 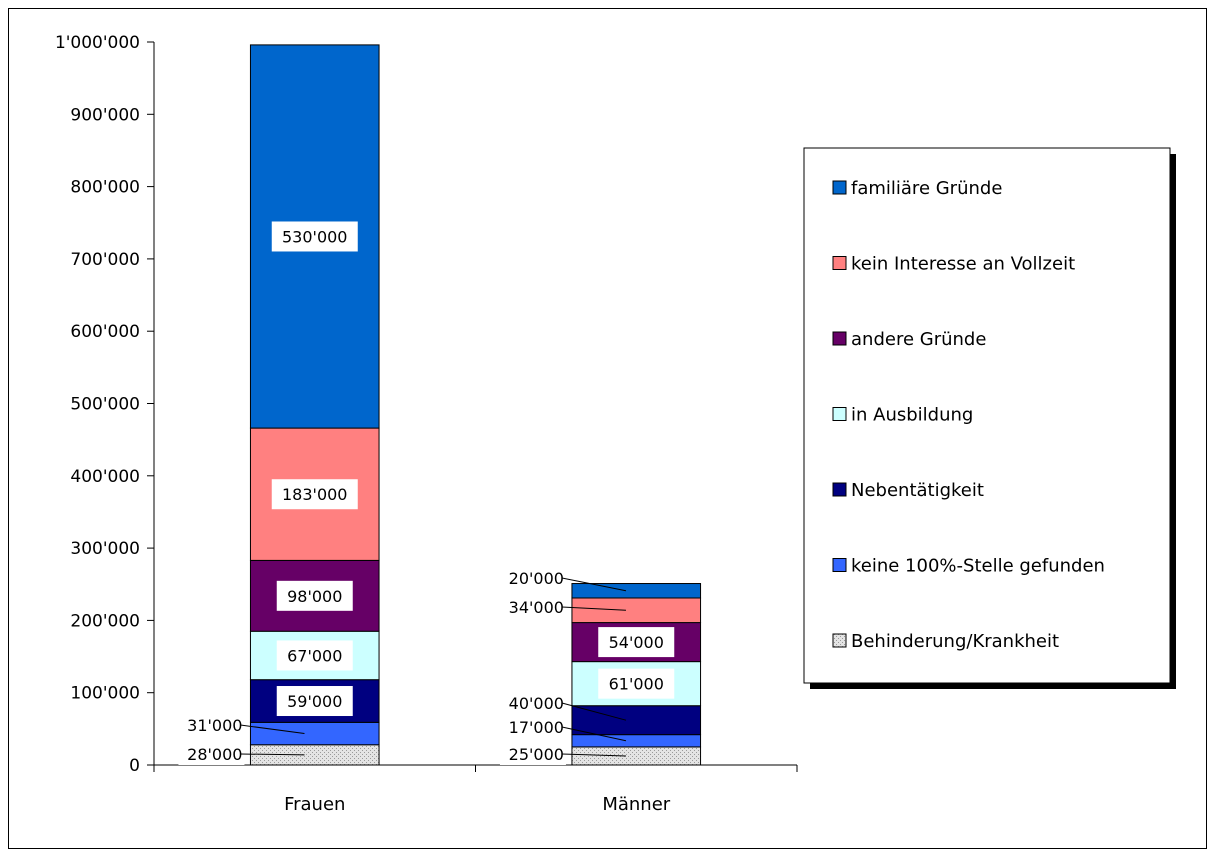 I want to click on y-tick-label: 200'000, so click(x=105, y=621).